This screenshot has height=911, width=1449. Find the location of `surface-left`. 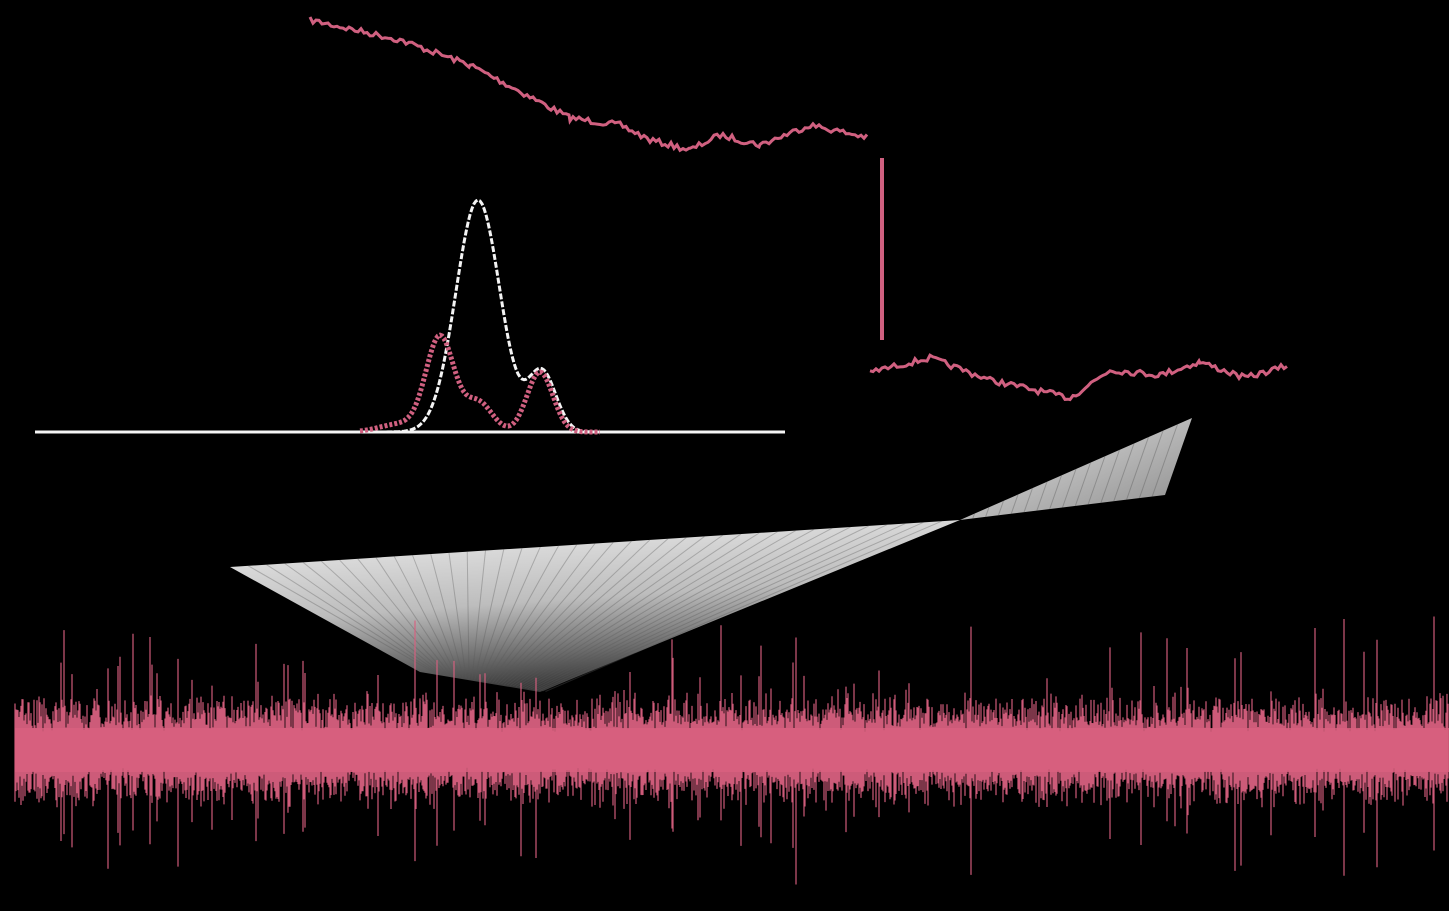

surface-left is located at coordinates (595, 606).